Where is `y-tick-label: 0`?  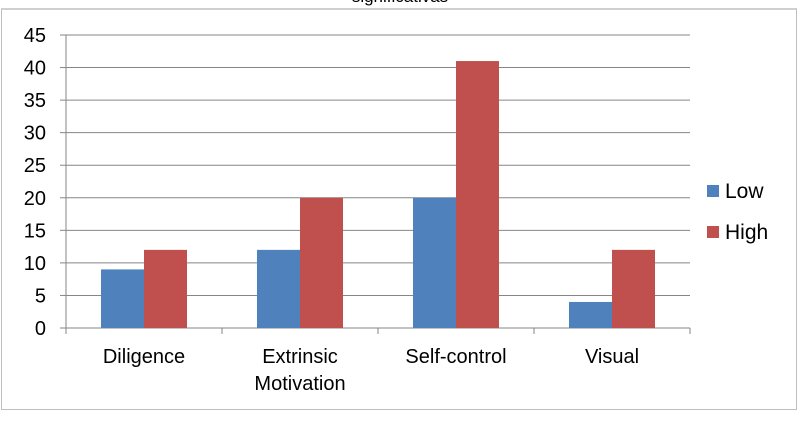
y-tick-label: 0 is located at coordinates (40, 329).